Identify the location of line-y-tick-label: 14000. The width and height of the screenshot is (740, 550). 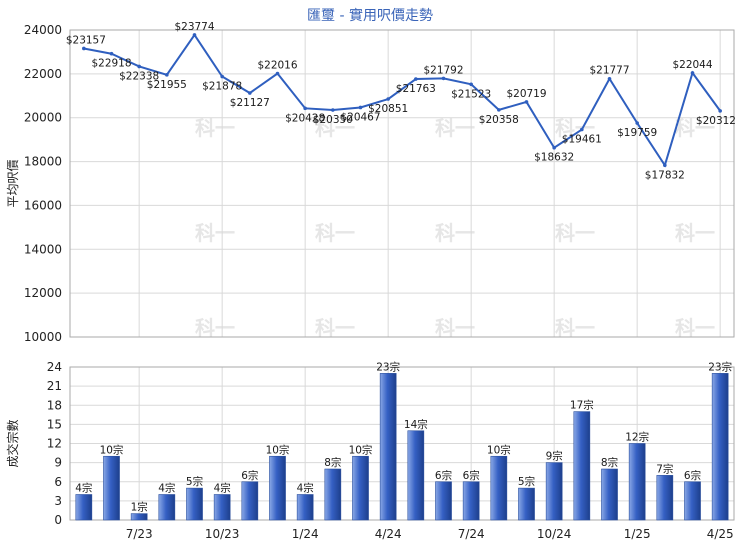
(43, 249).